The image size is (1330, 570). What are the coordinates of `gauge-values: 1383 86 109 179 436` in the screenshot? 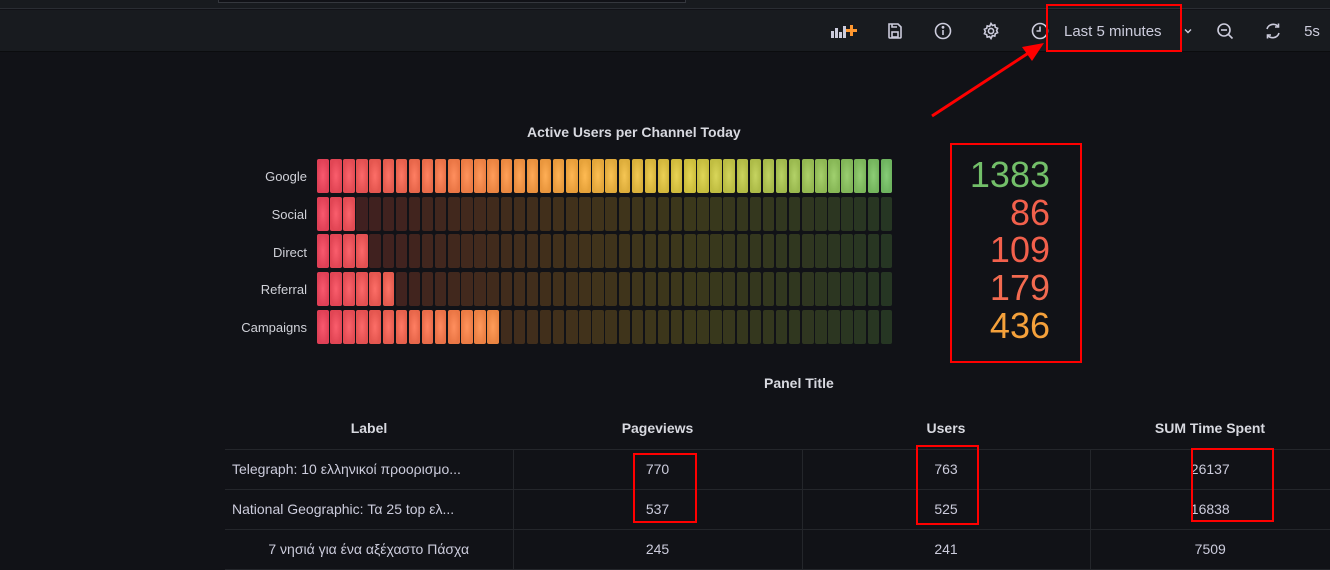 It's located at (1001, 250).